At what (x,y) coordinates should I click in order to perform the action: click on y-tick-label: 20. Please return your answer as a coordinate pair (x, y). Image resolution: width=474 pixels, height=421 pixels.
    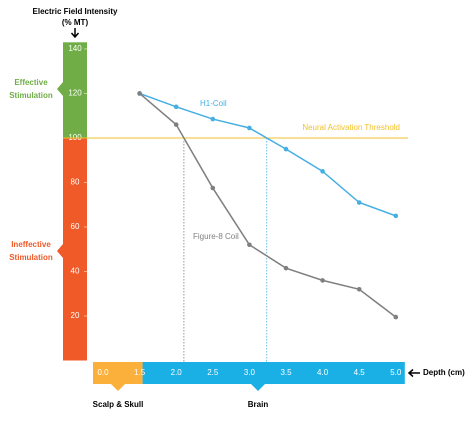
    Looking at the image, I should click on (75, 315).